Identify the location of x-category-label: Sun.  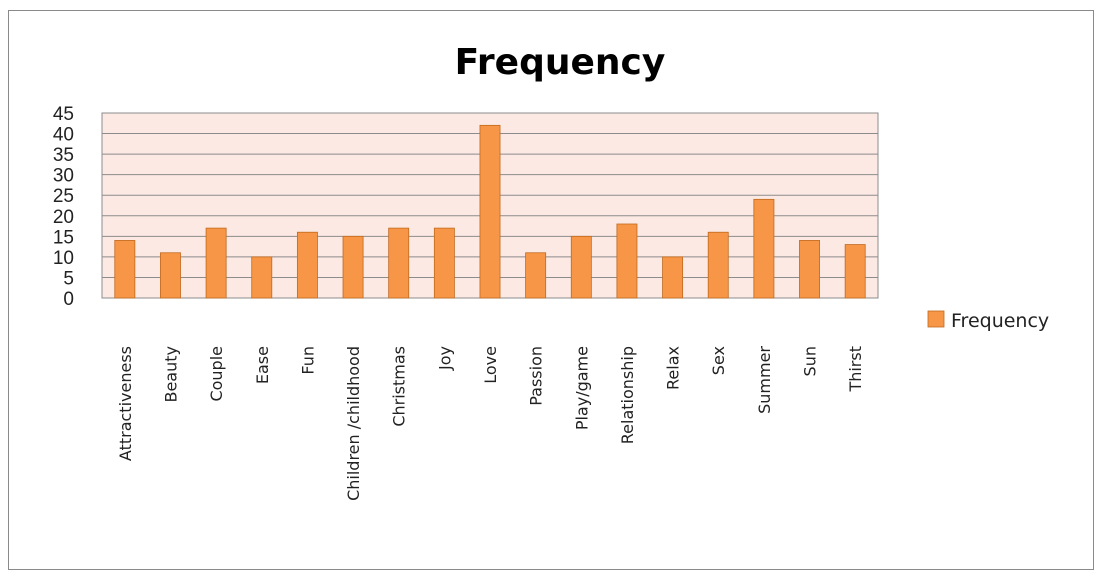
(810, 361).